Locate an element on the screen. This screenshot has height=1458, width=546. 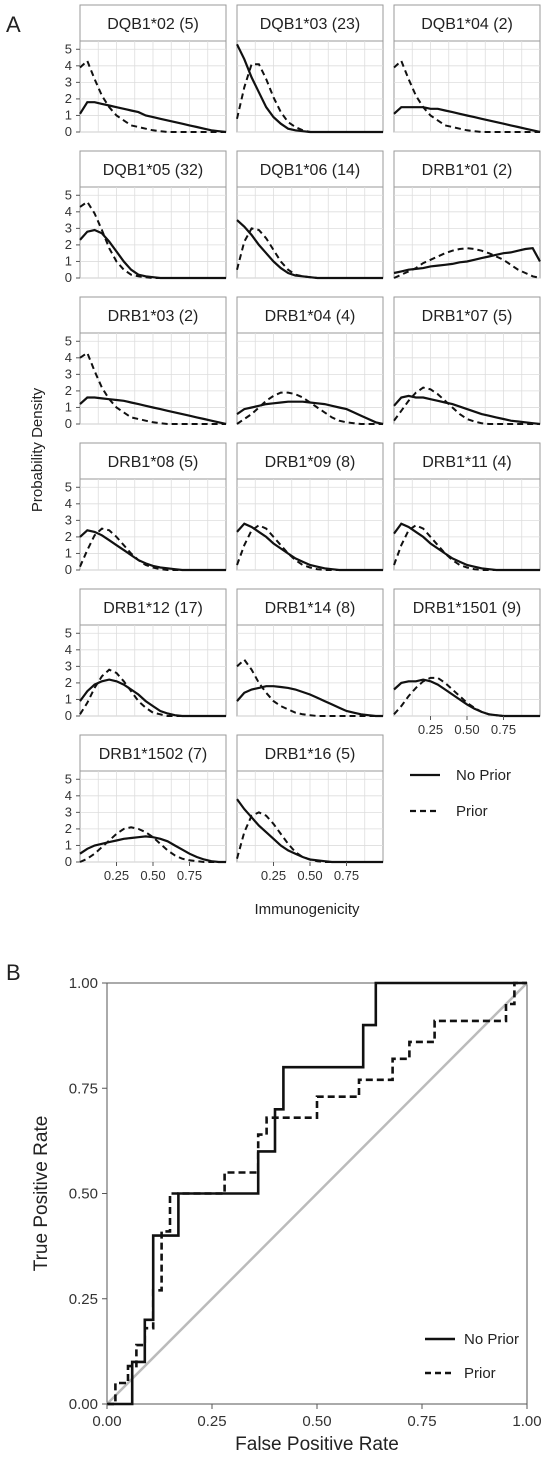
facet-title: DQB1*05 (32) is located at coordinates (153, 170).